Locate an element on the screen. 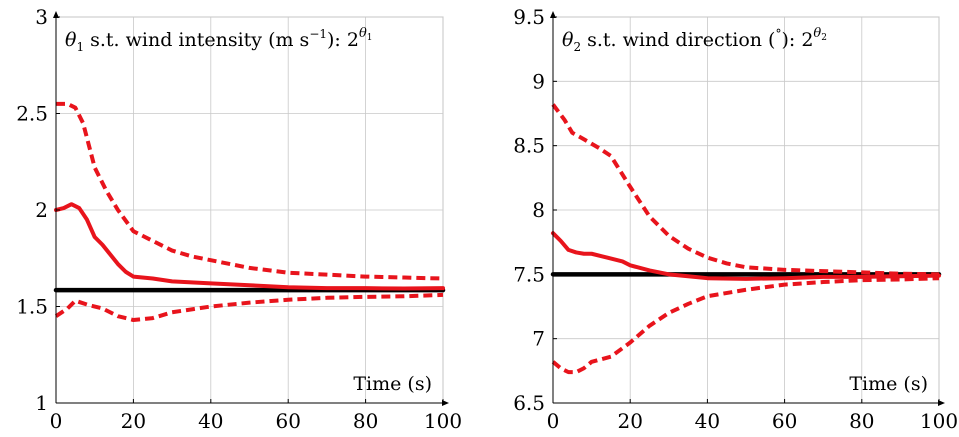 The width and height of the screenshot is (959, 437). chart-title: θ2 s.t. wind direction (°): 2θ2 is located at coordinates (694, 40).